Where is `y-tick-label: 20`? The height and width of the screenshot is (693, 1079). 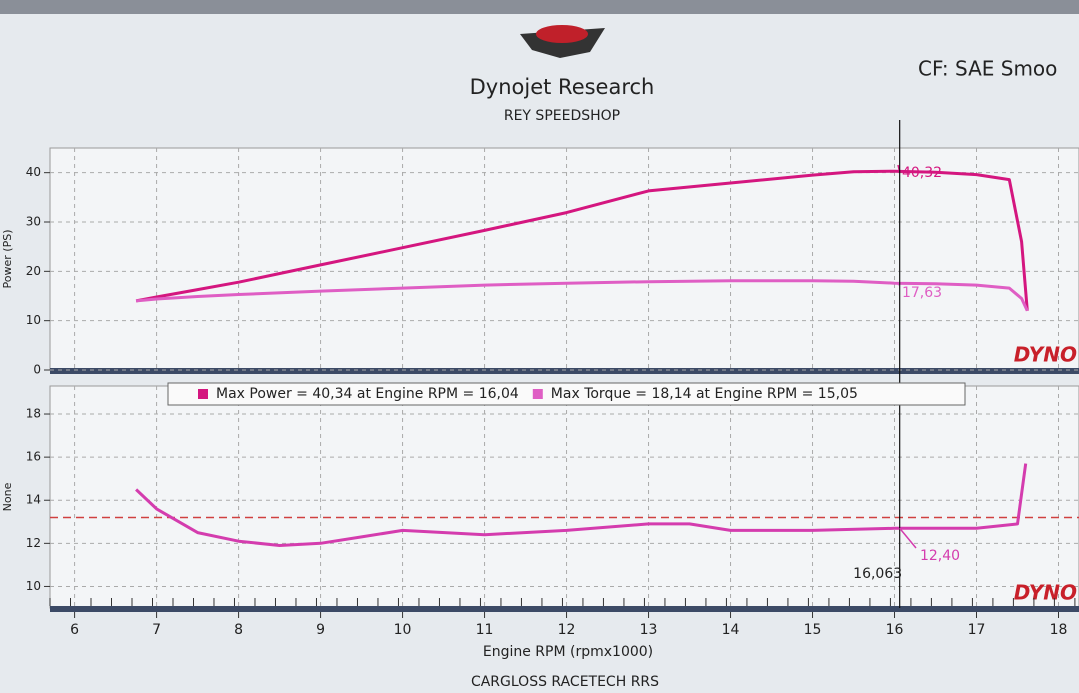 y-tick-label: 20 is located at coordinates (33, 271).